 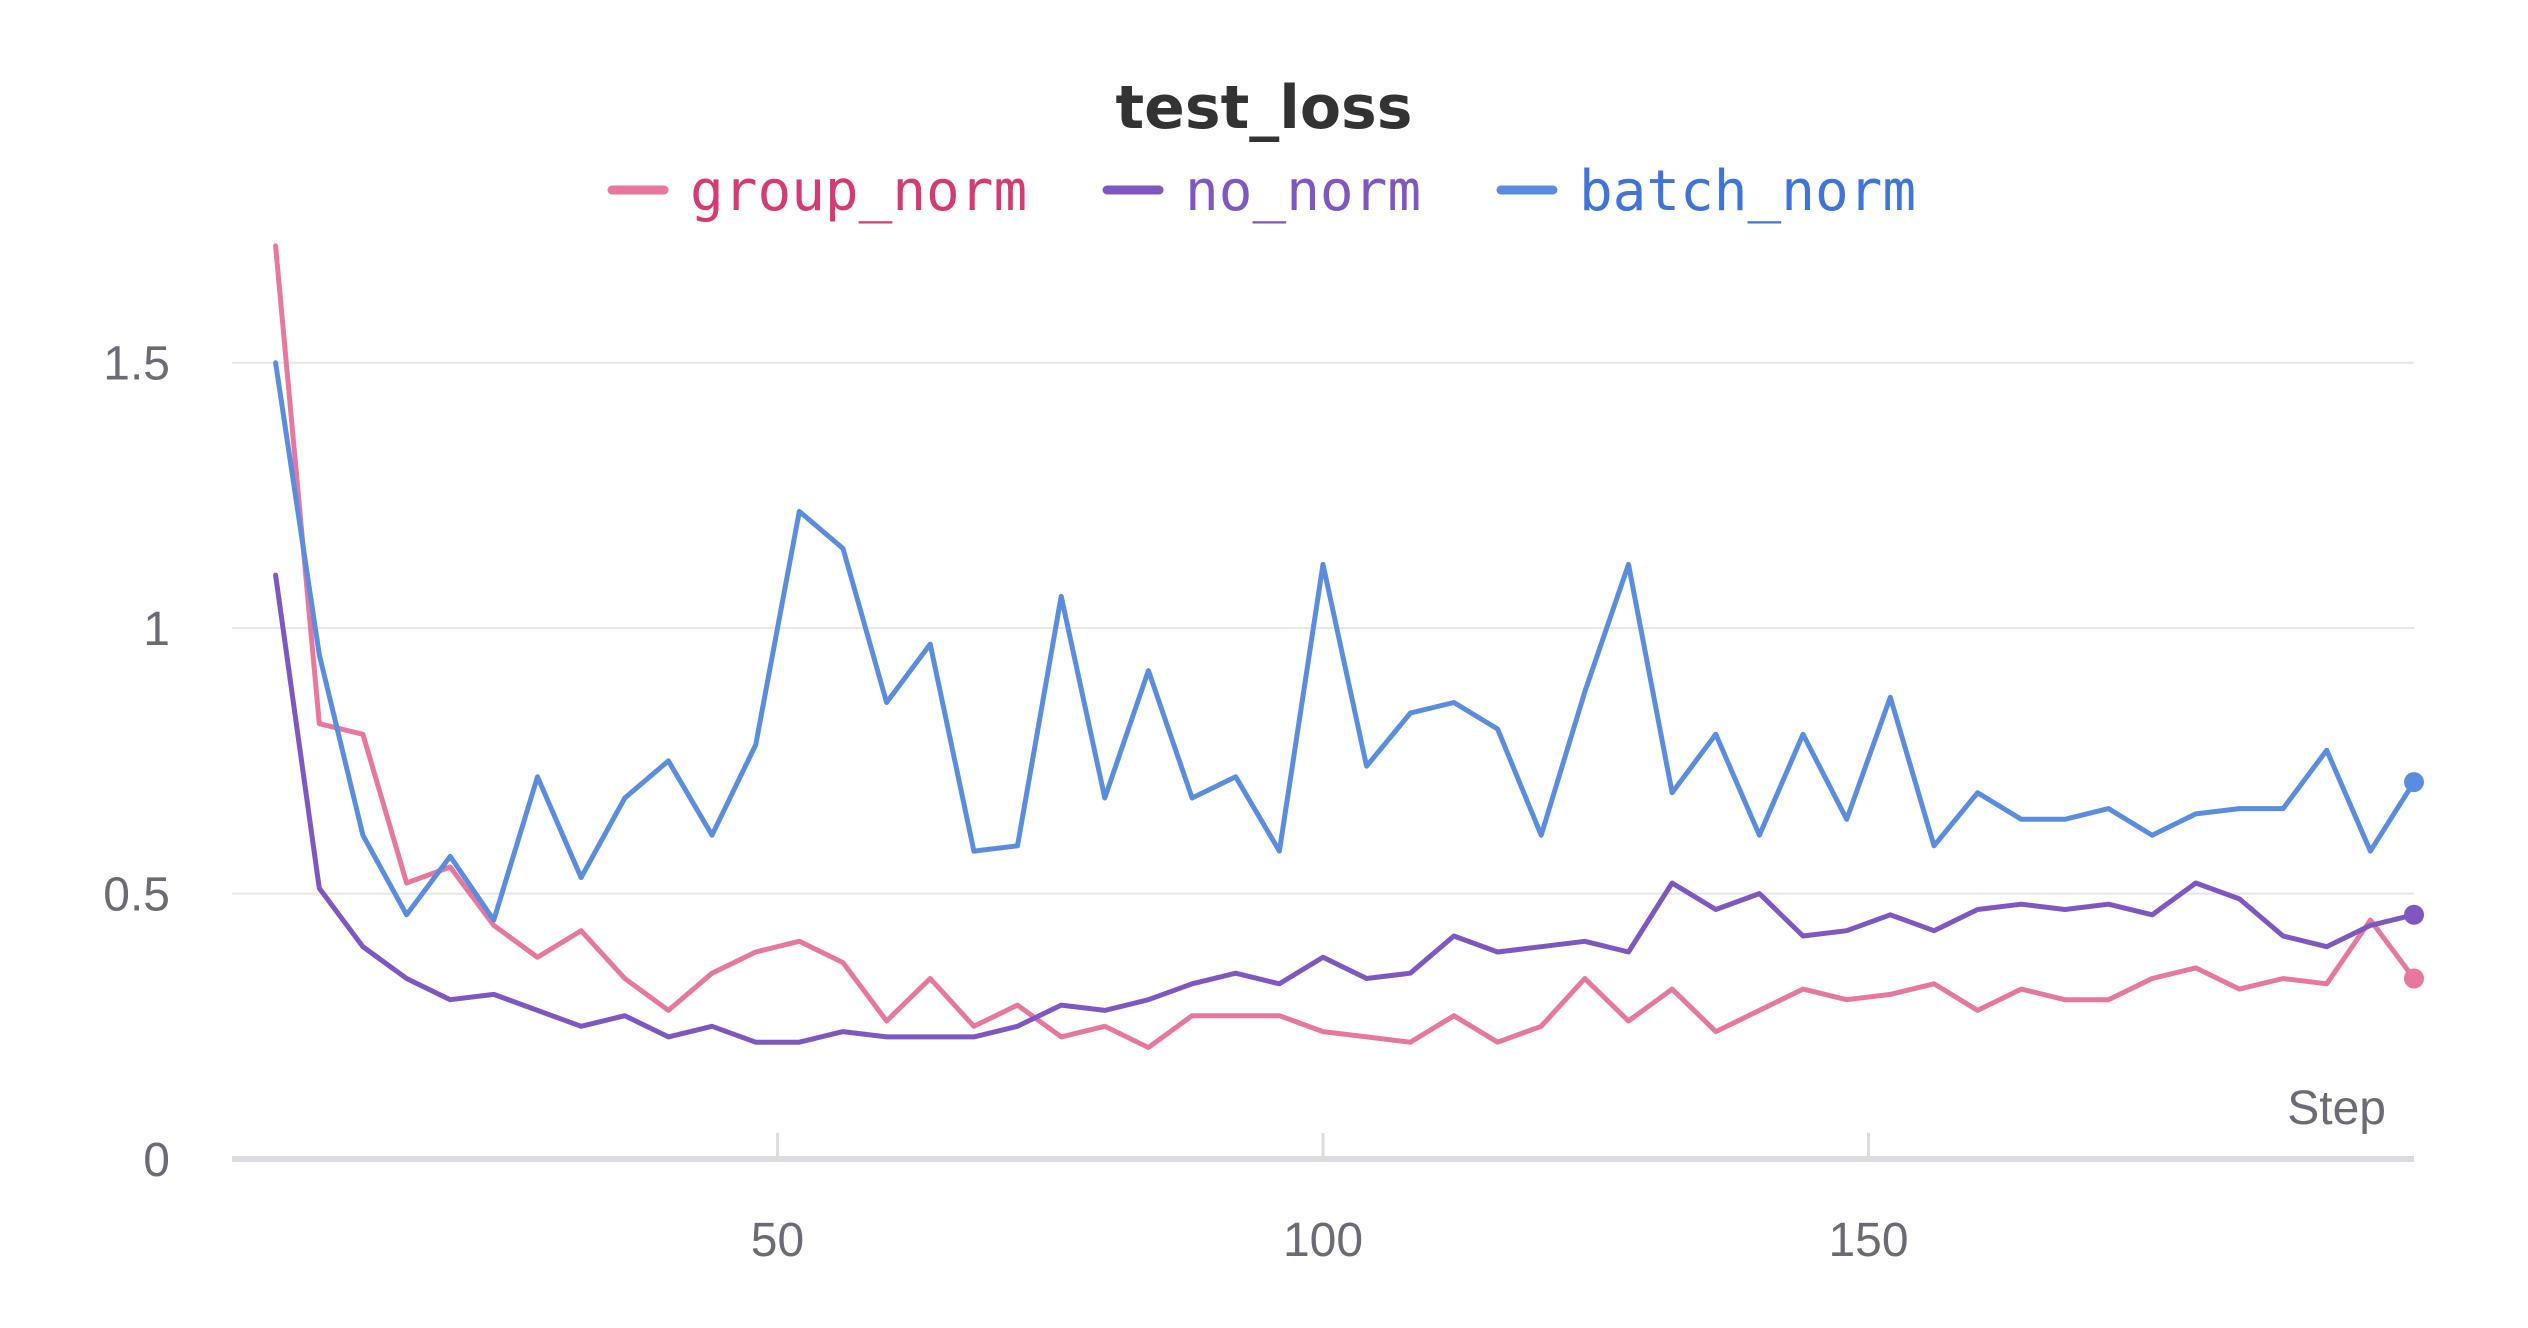 What do you see at coordinates (2414, 914) in the screenshot?
I see `series-end-point-no-norm` at bounding box center [2414, 914].